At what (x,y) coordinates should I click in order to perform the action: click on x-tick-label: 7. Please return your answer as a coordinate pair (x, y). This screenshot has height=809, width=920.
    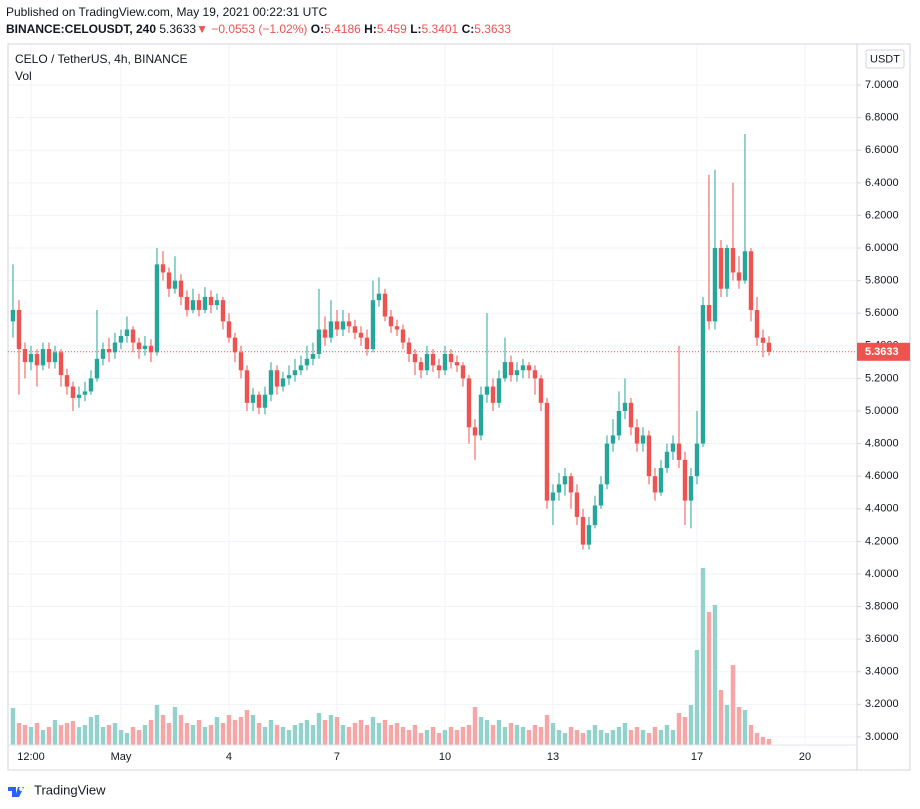
    Looking at the image, I should click on (337, 757).